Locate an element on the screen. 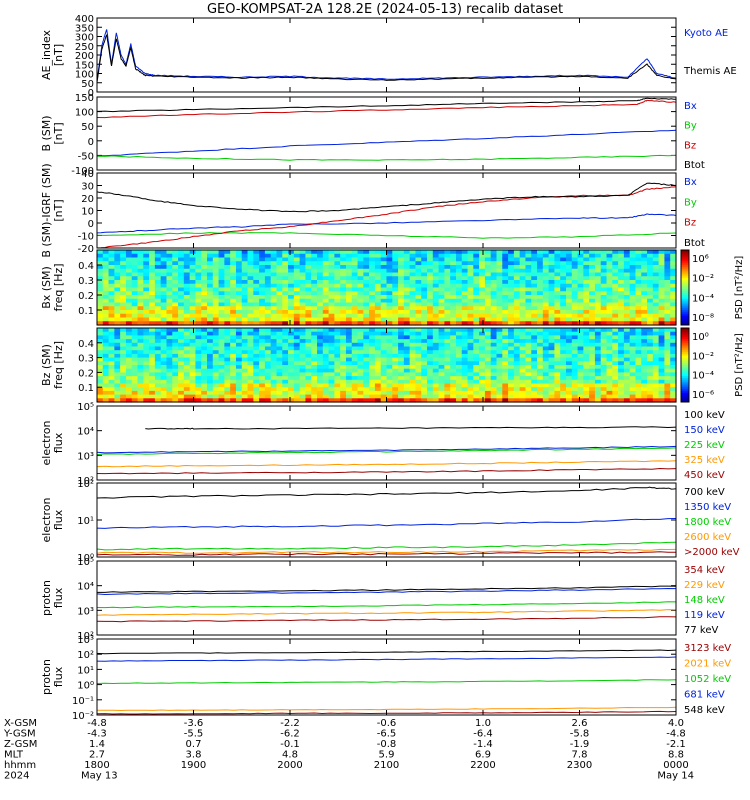 The width and height of the screenshot is (750, 800). series-line is located at coordinates (386, 235).